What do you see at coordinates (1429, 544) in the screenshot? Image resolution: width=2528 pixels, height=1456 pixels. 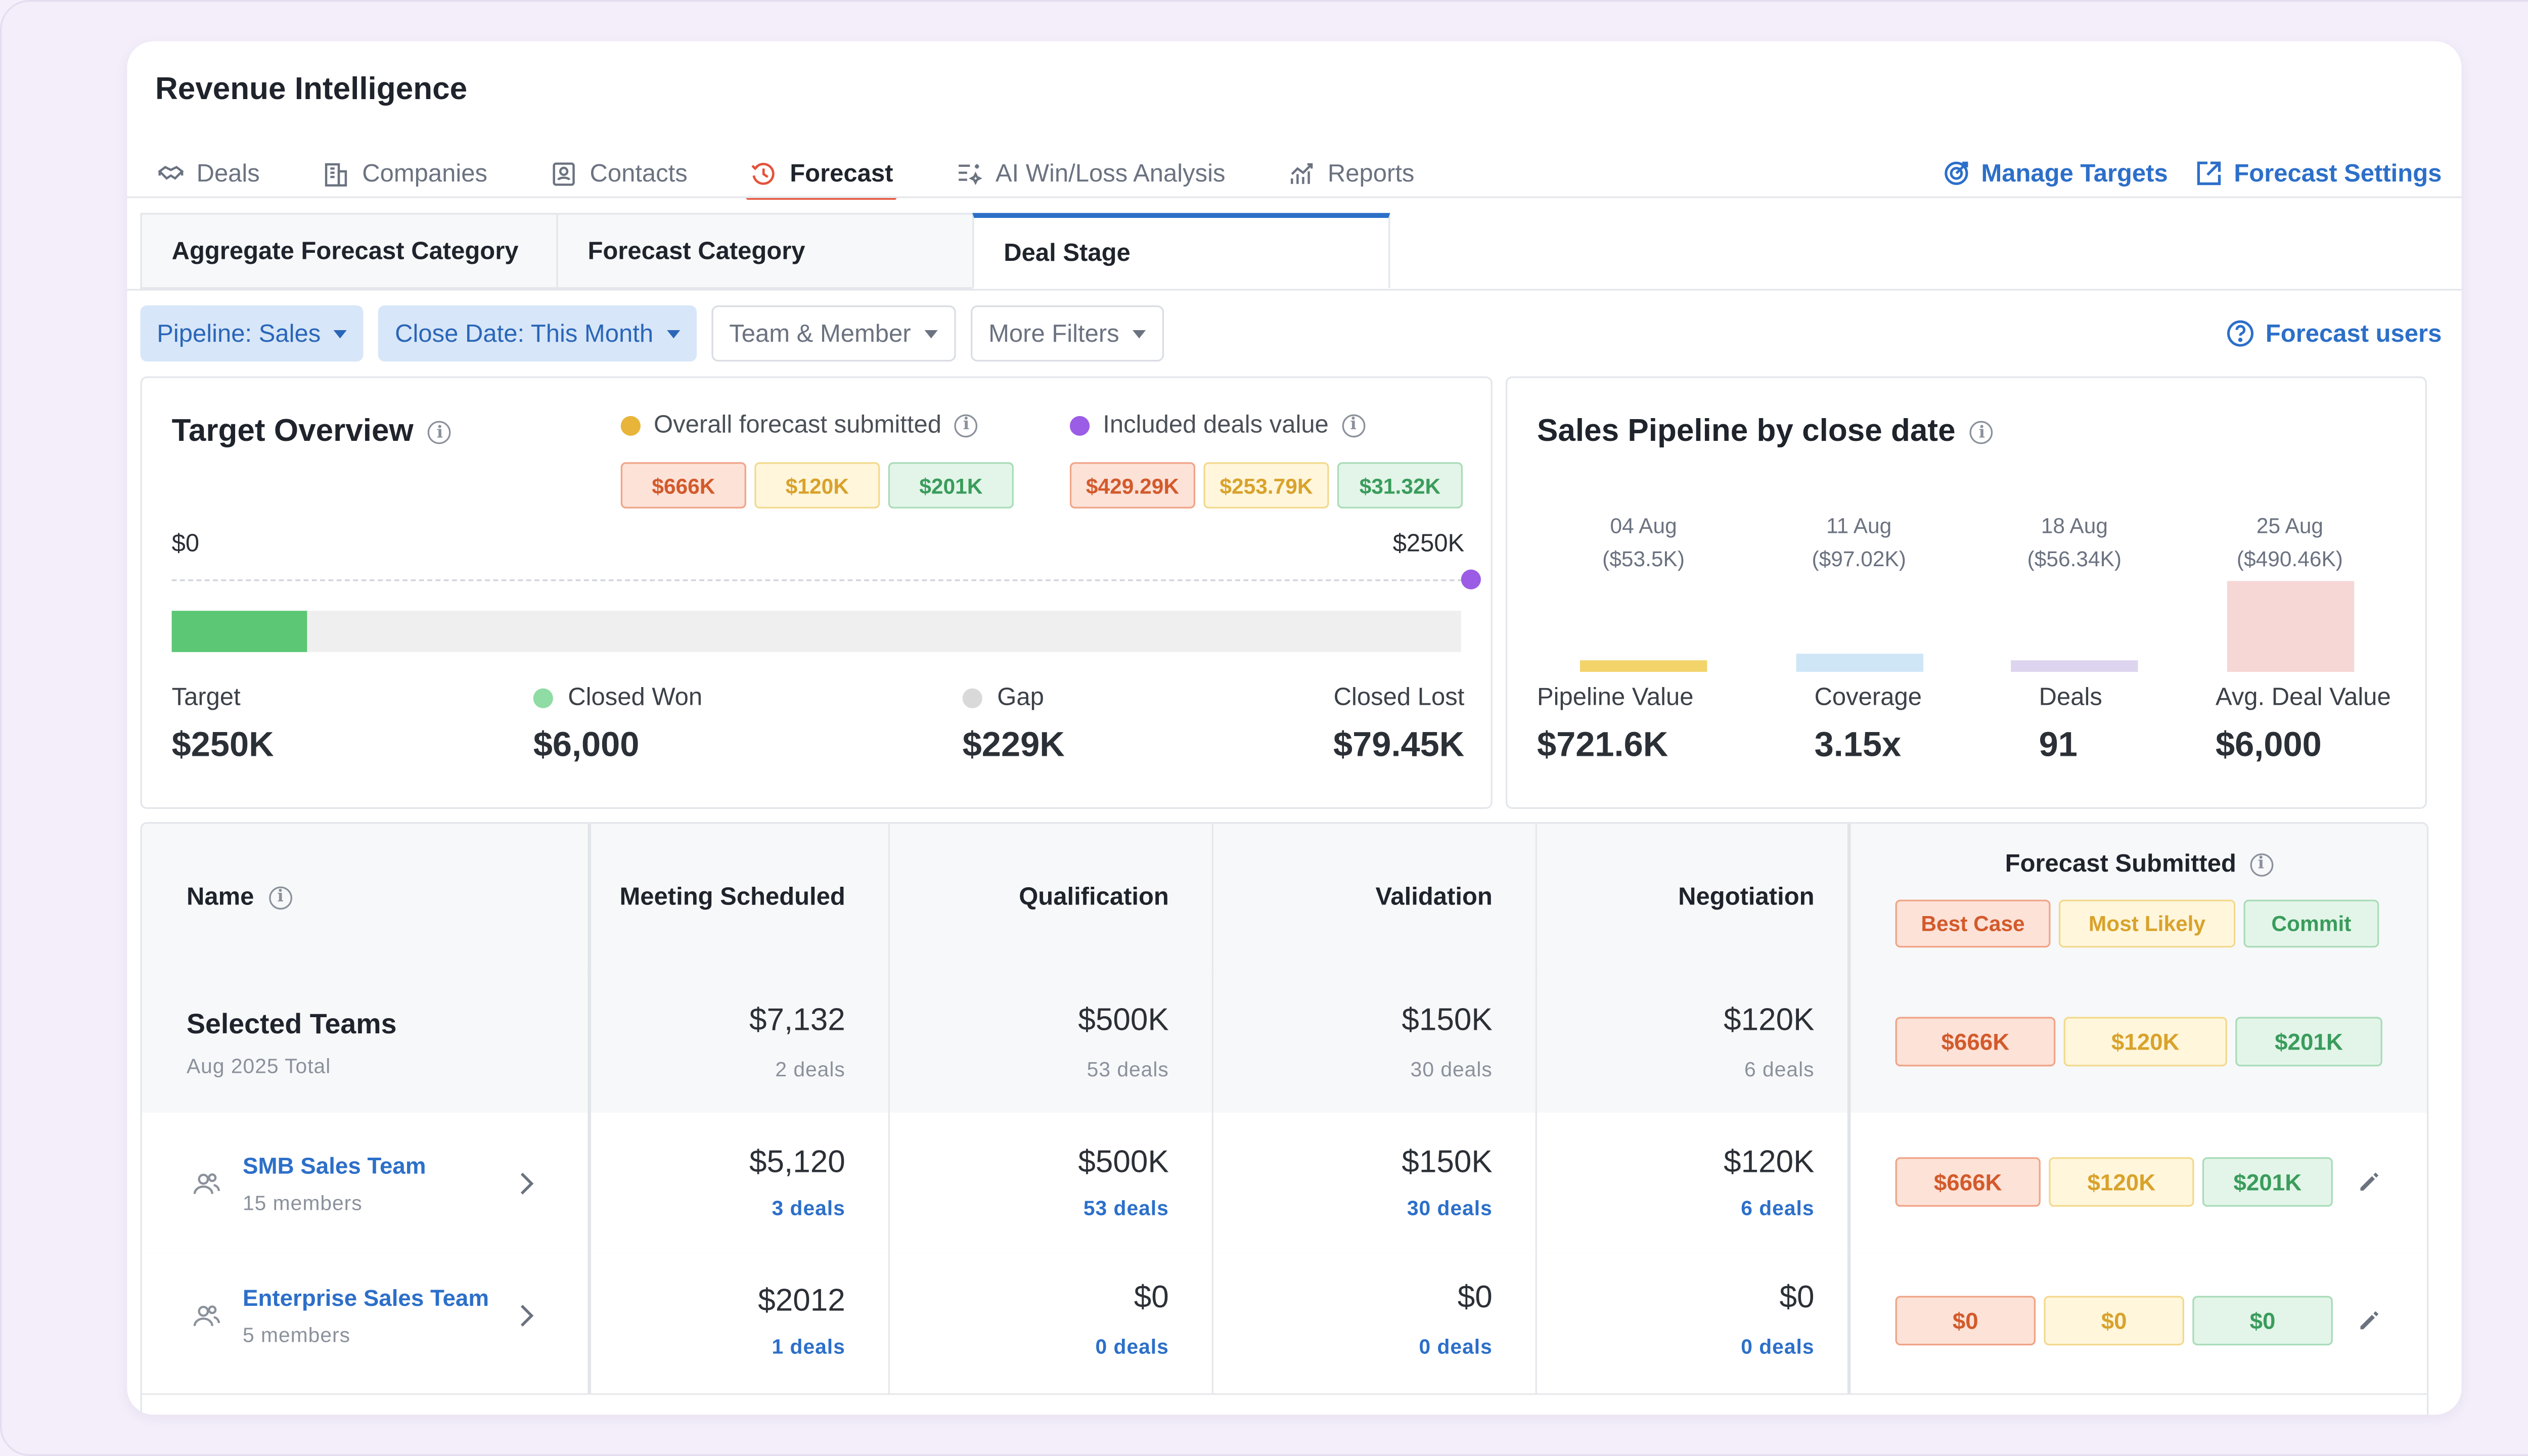 I see `scale-max: $250K` at bounding box center [1429, 544].